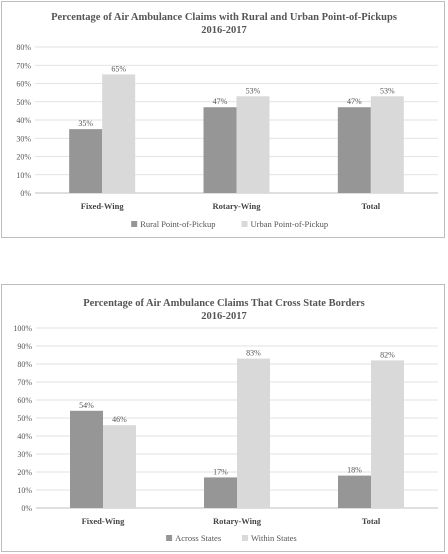 The image size is (448, 554). What do you see at coordinates (253, 433) in the screenshot?
I see `bar-within-states-rotary-wing` at bounding box center [253, 433].